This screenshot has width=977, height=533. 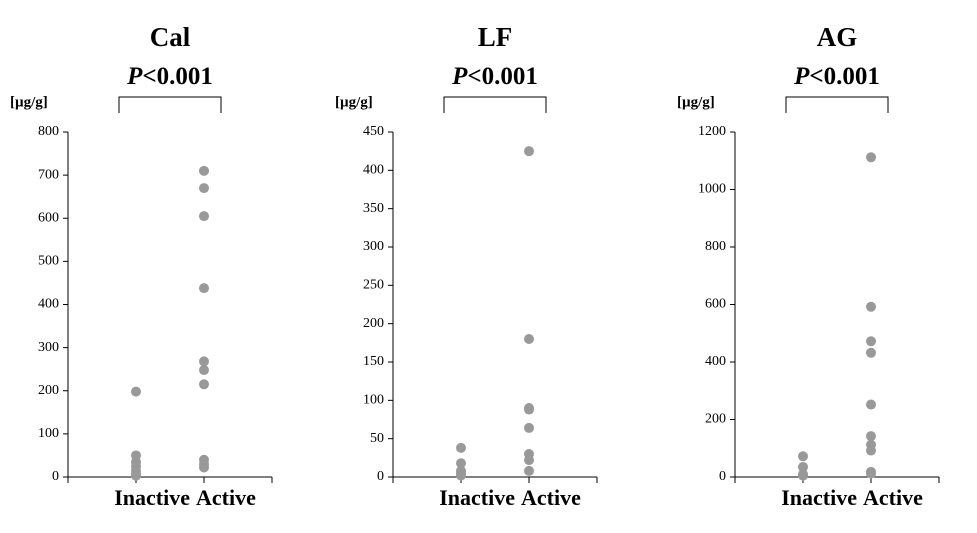 What do you see at coordinates (837, 37) in the screenshot?
I see `chart-title: AG` at bounding box center [837, 37].